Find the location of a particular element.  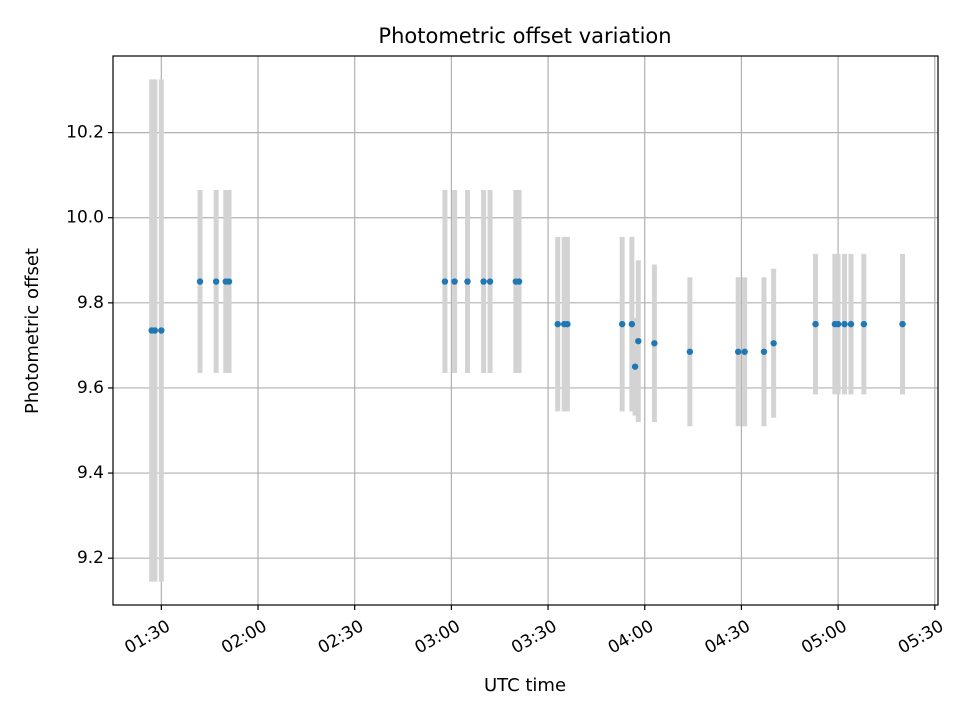

y-tick-label: 9.2 is located at coordinates (90, 558).